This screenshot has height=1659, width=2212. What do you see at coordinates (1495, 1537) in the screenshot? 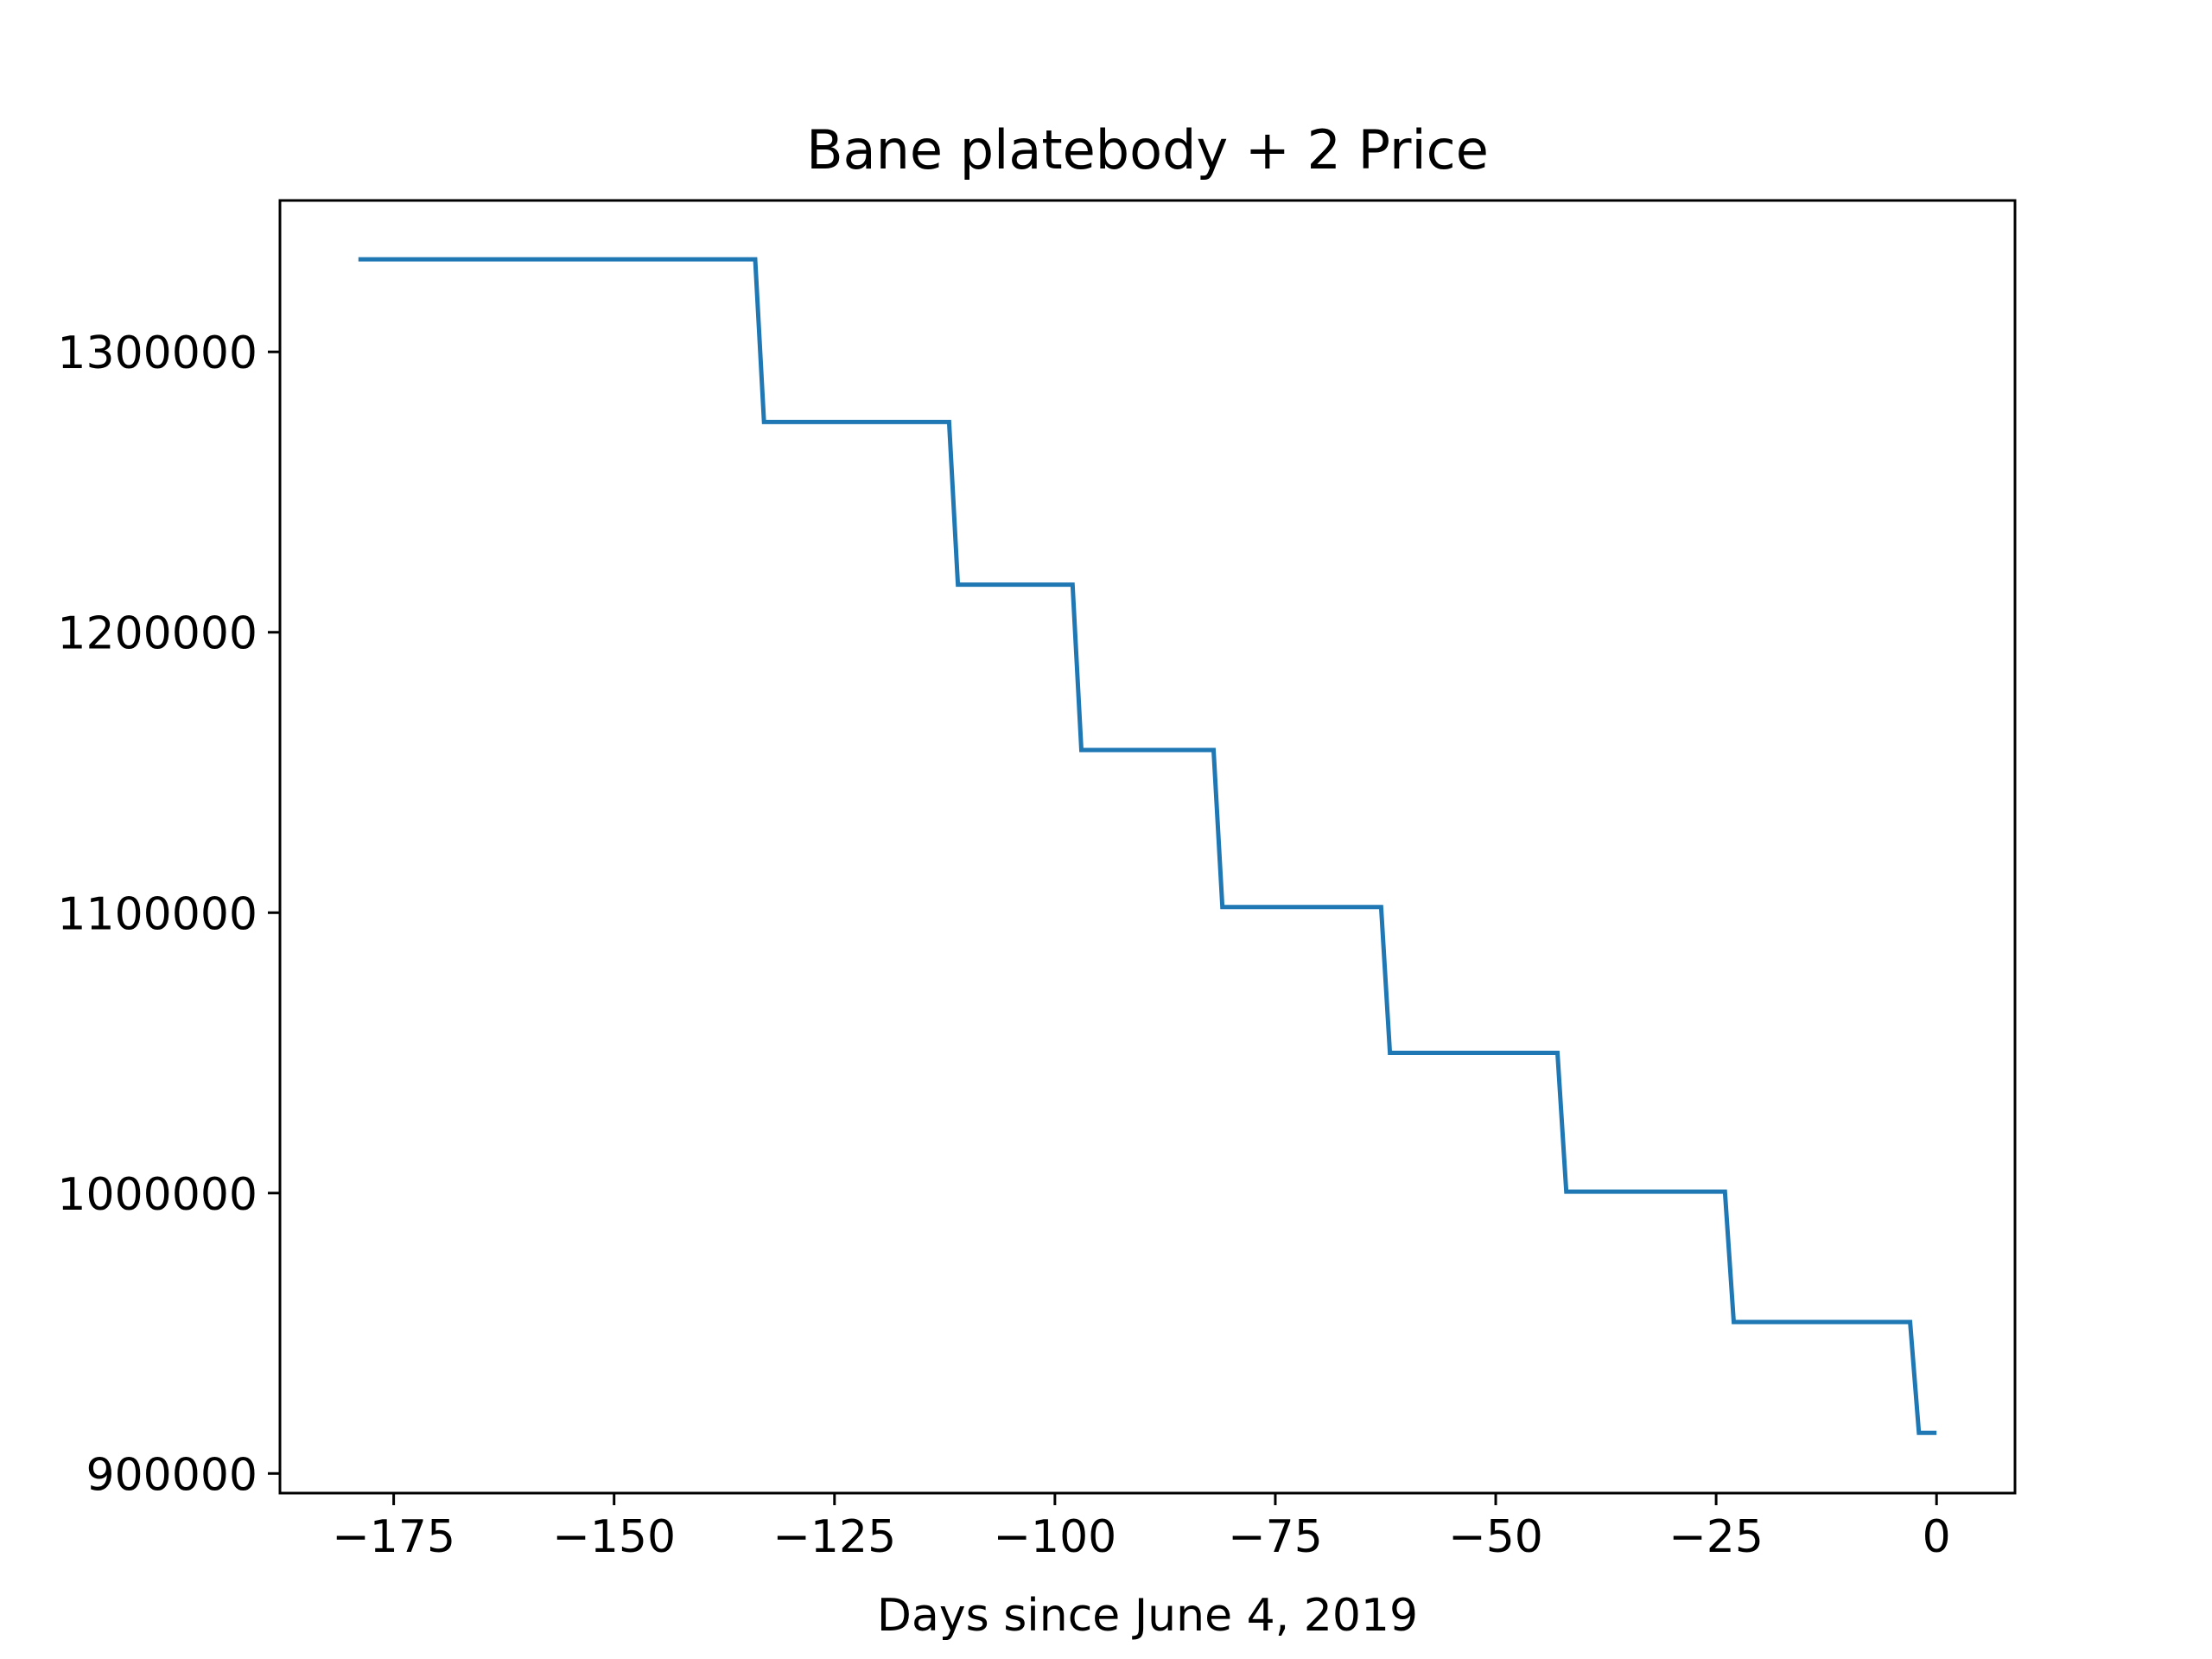
I see `x-tick-label: −50` at bounding box center [1495, 1537].